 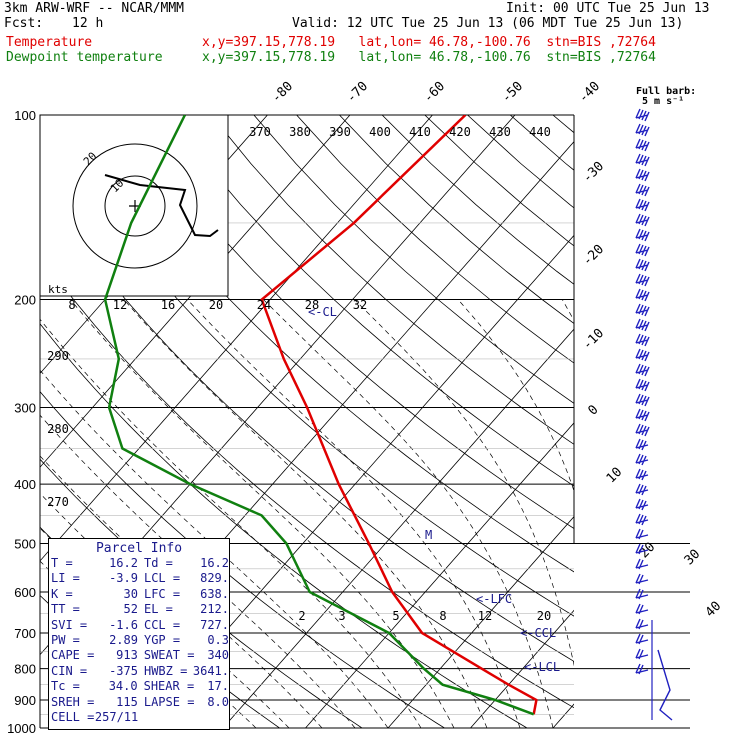 What do you see at coordinates (218, 655) in the screenshot?
I see `parcel-value: 340` at bounding box center [218, 655].